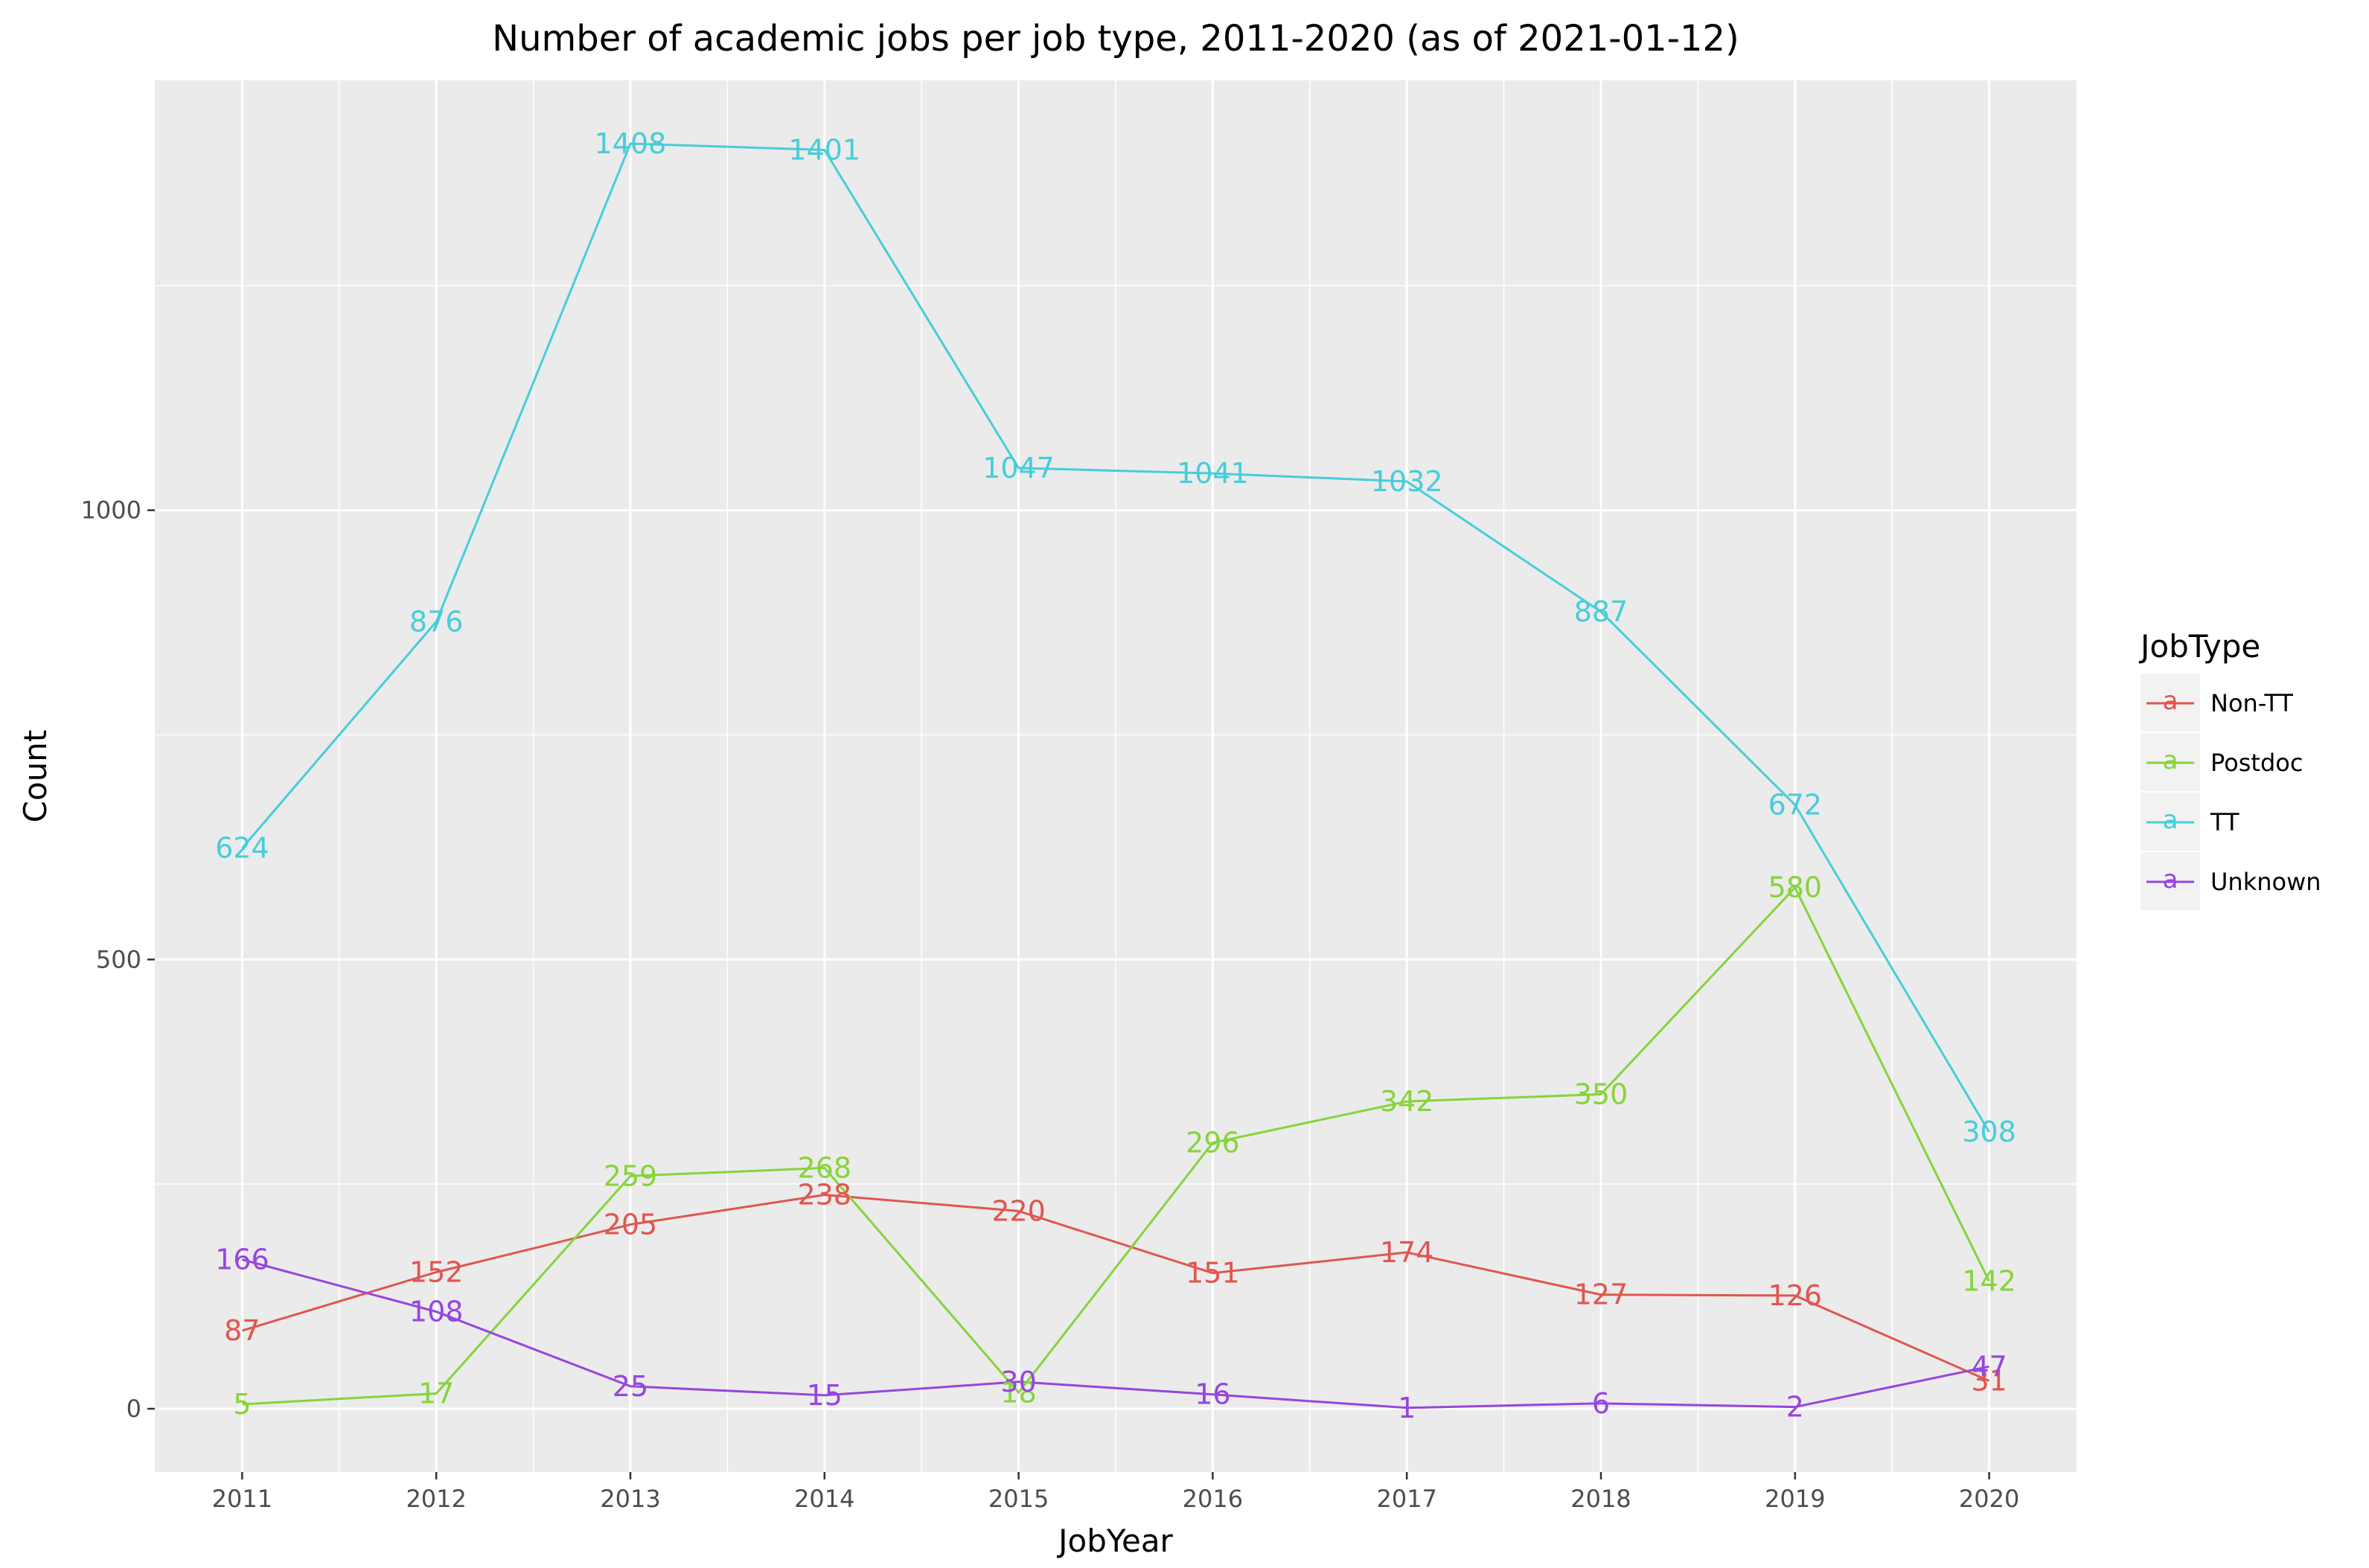 The width and height of the screenshot is (2369, 1568). What do you see at coordinates (825, 1195) in the screenshot?
I see `data-label-non-tt: 238` at bounding box center [825, 1195].